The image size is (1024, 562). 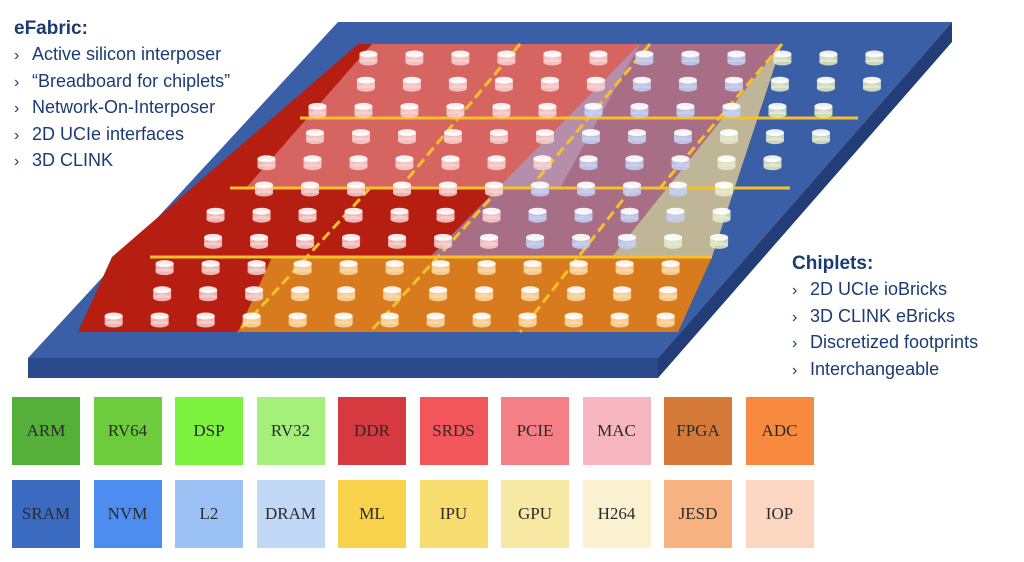 I want to click on chiplets-item: › Discretized footprints, so click(x=885, y=343).